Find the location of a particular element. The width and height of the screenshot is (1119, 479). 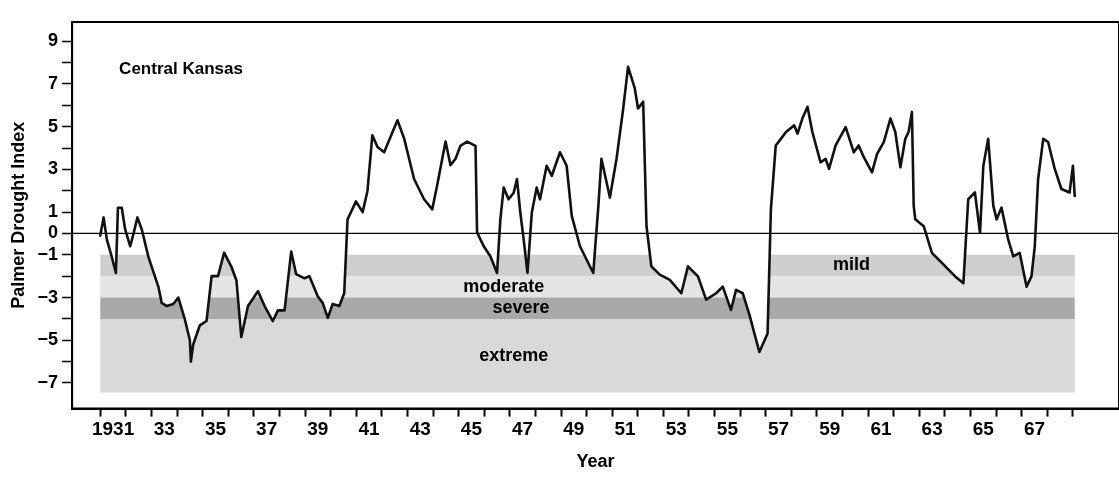

x-tick-label: 37 is located at coordinates (267, 429).